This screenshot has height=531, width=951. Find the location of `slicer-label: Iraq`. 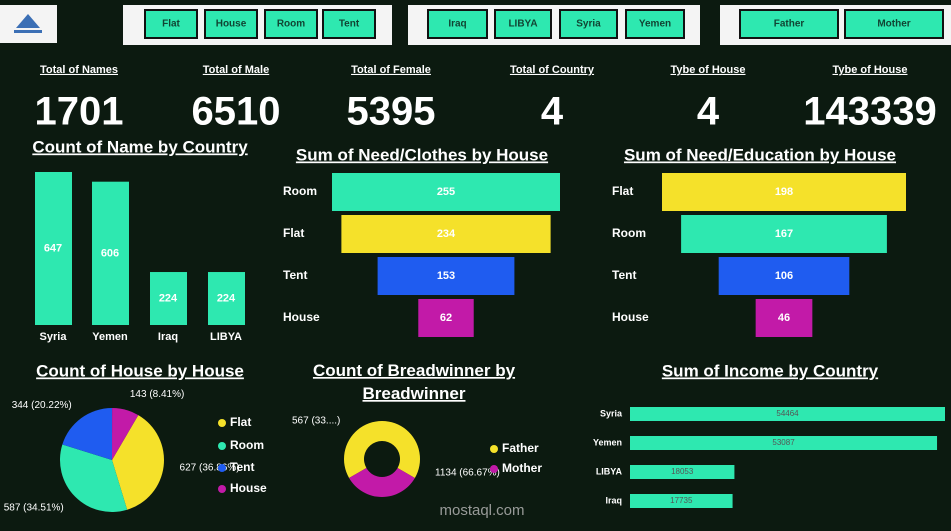

slicer-label: Iraq is located at coordinates (457, 24).